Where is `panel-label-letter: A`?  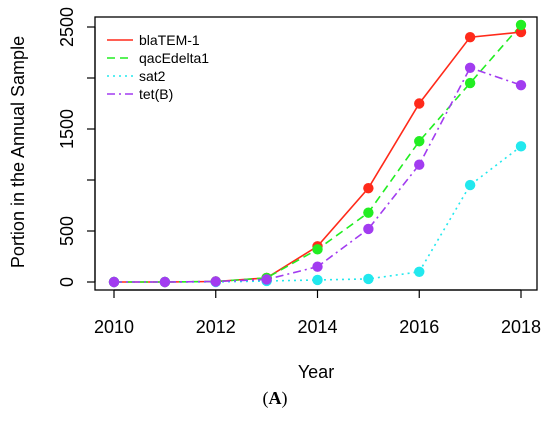 panel-label-letter: A is located at coordinates (275, 398).